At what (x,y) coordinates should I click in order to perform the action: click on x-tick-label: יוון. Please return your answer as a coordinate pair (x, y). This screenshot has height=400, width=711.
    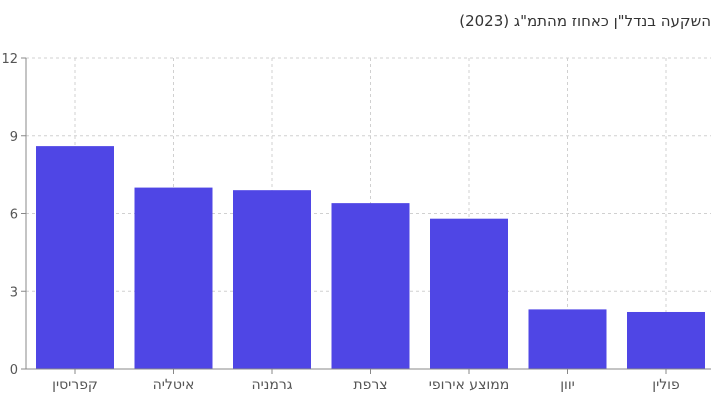
    Looking at the image, I should click on (567, 385).